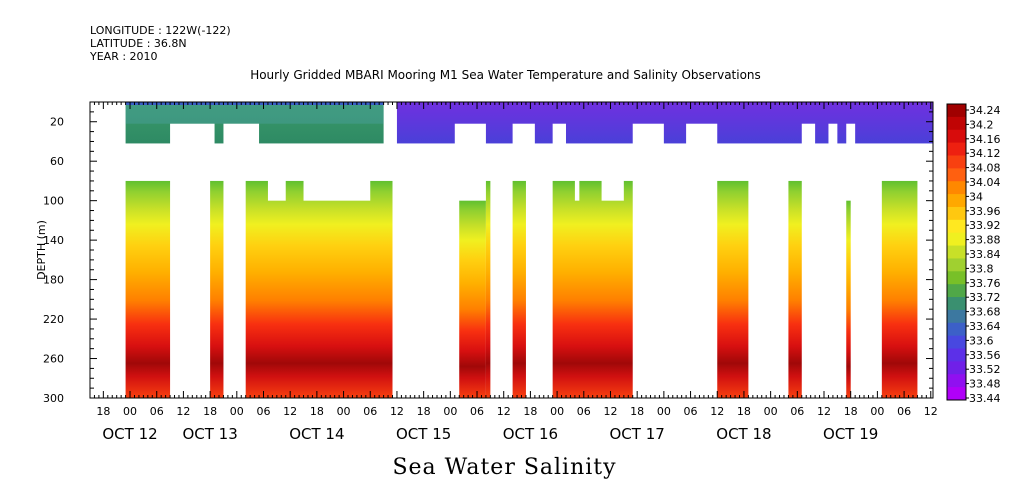 Image resolution: width=1009 pixels, height=504 pixels. What do you see at coordinates (743, 434) in the screenshot?
I see `x-day-label: OCT 18` at bounding box center [743, 434].